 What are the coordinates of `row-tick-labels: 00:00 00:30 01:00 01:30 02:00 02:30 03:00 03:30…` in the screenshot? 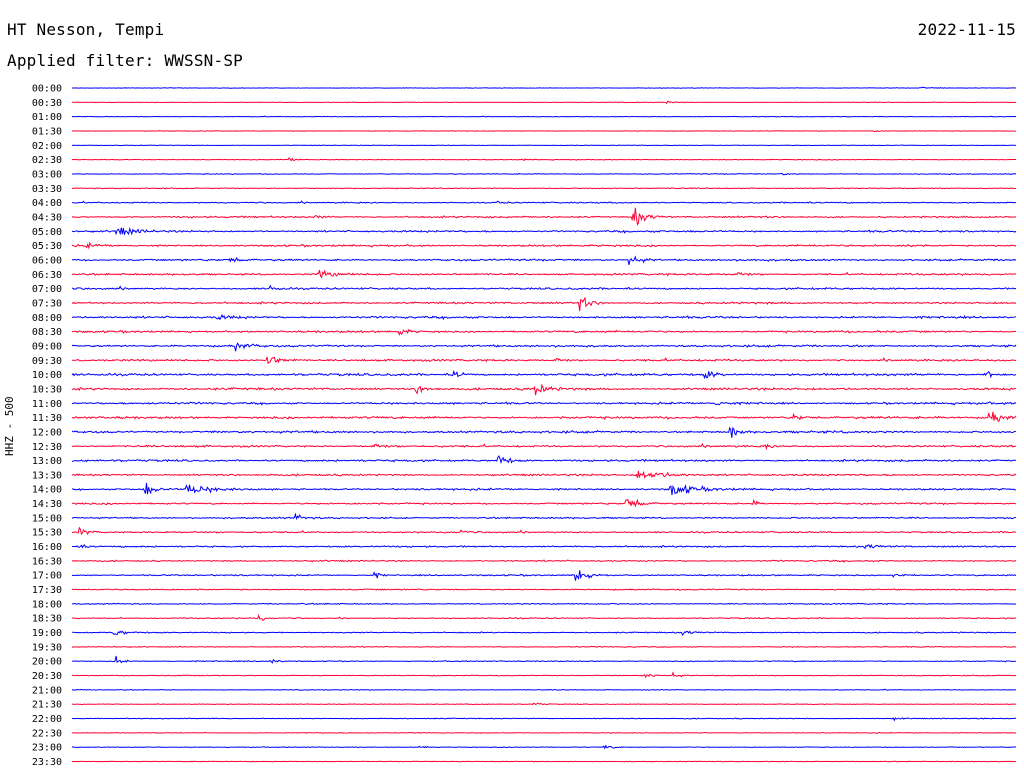 It's located at (47, 426).